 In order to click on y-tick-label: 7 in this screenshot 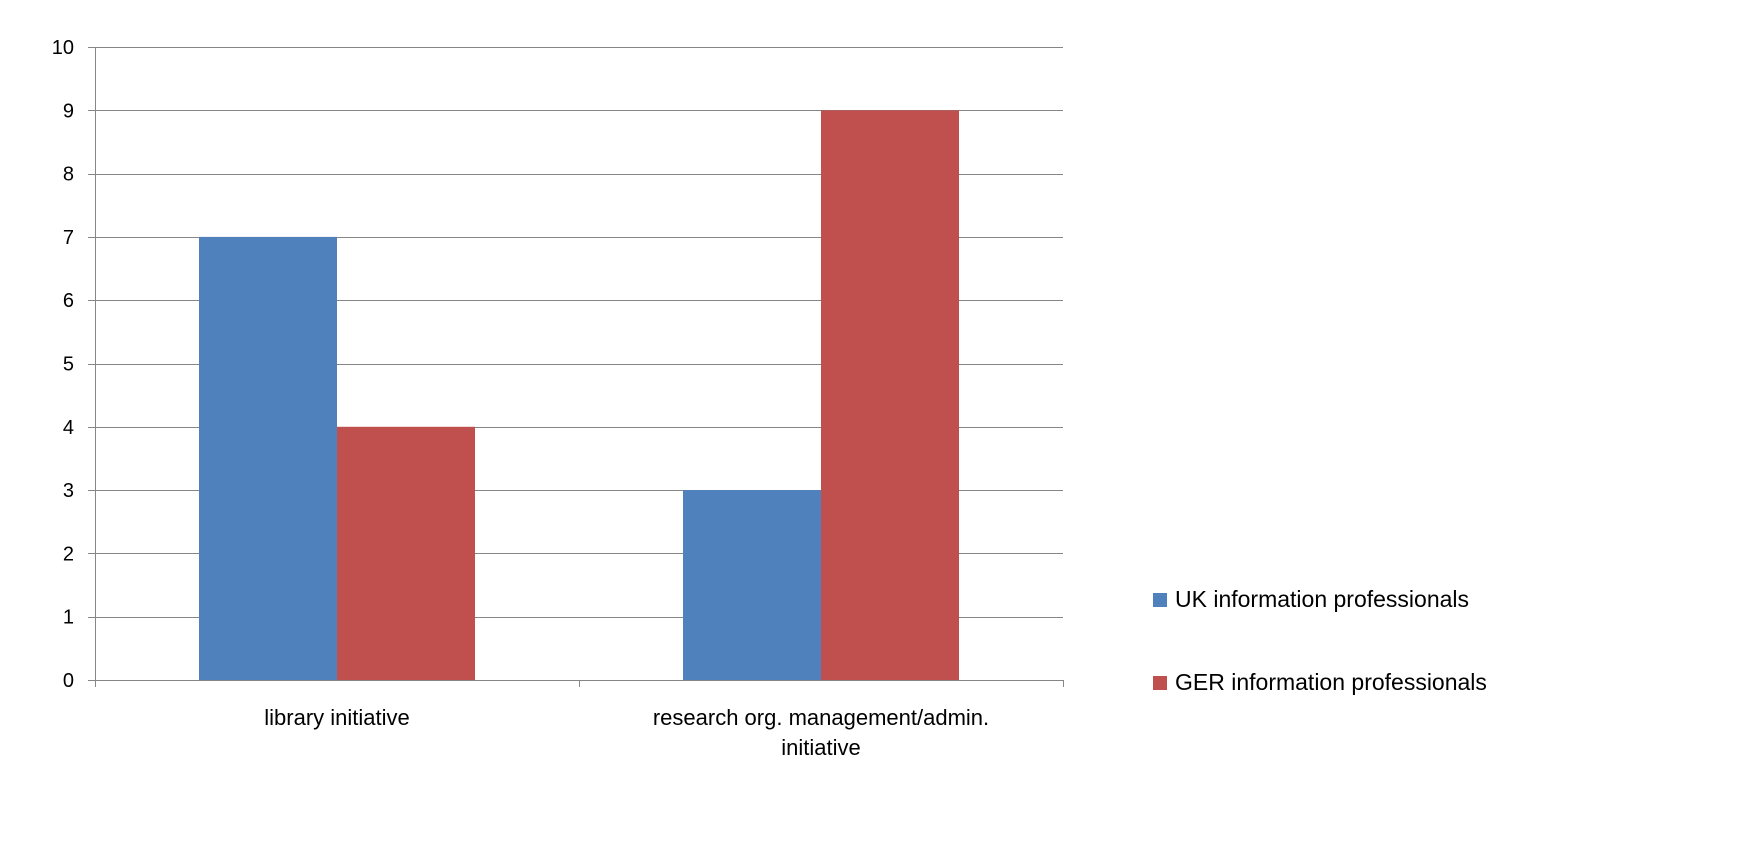, I will do `click(68, 238)`.